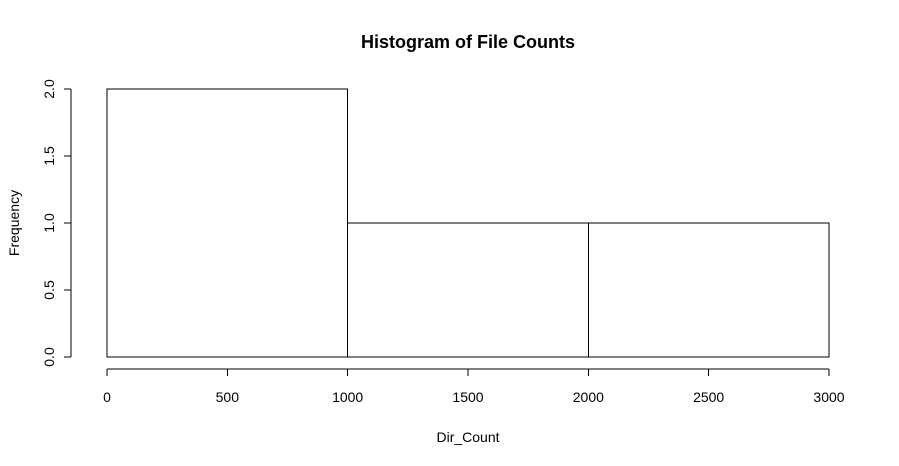  What do you see at coordinates (708, 397) in the screenshot?
I see `x-tick-label: 2500` at bounding box center [708, 397].